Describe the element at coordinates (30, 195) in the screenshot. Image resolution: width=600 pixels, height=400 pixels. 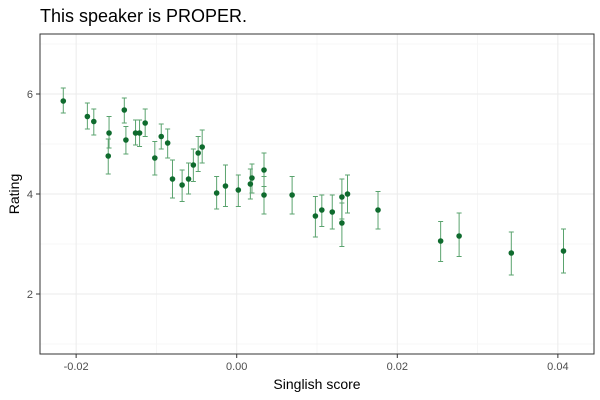
I see `y-tick-label: 4` at that location.